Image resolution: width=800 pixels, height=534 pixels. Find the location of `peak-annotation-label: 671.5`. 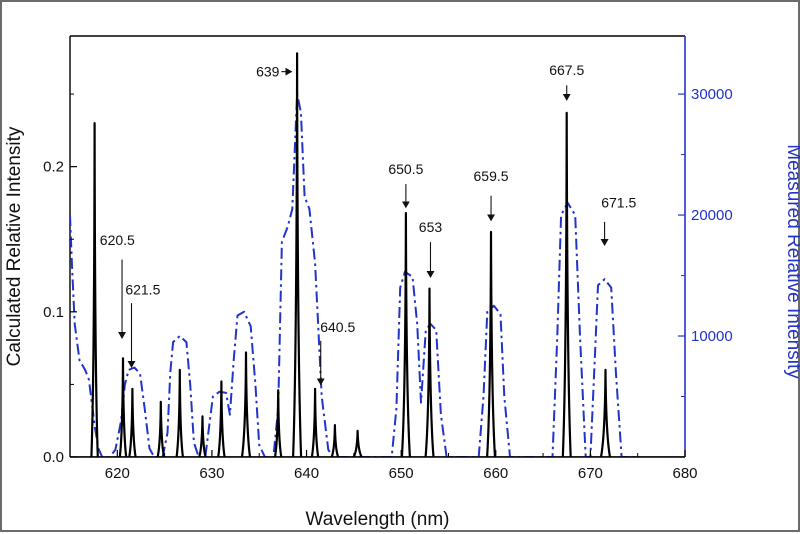

peak-annotation-label: 671.5 is located at coordinates (618, 202).